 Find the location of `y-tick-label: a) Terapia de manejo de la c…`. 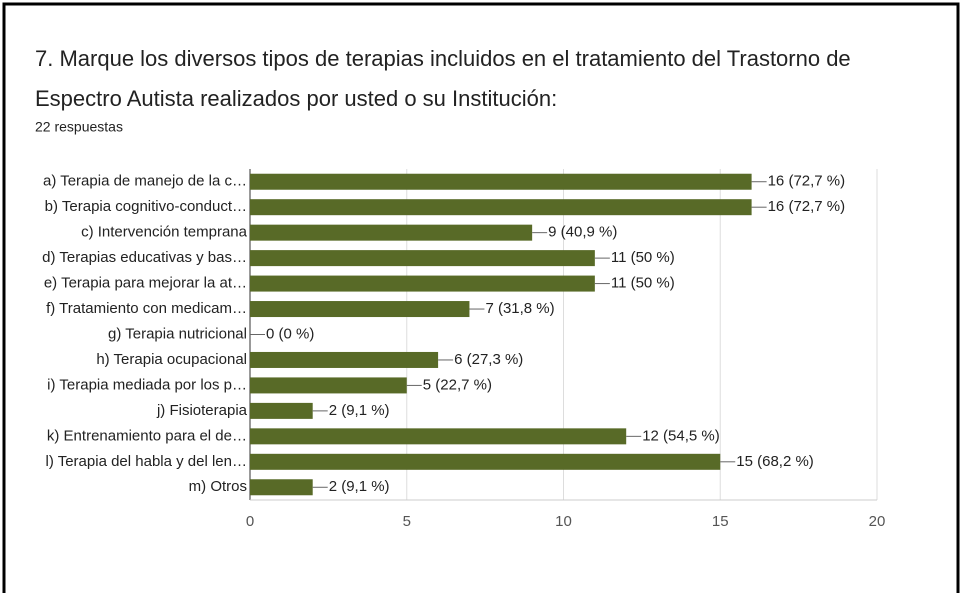

y-tick-label: a) Terapia de manejo de la c… is located at coordinates (145, 181).